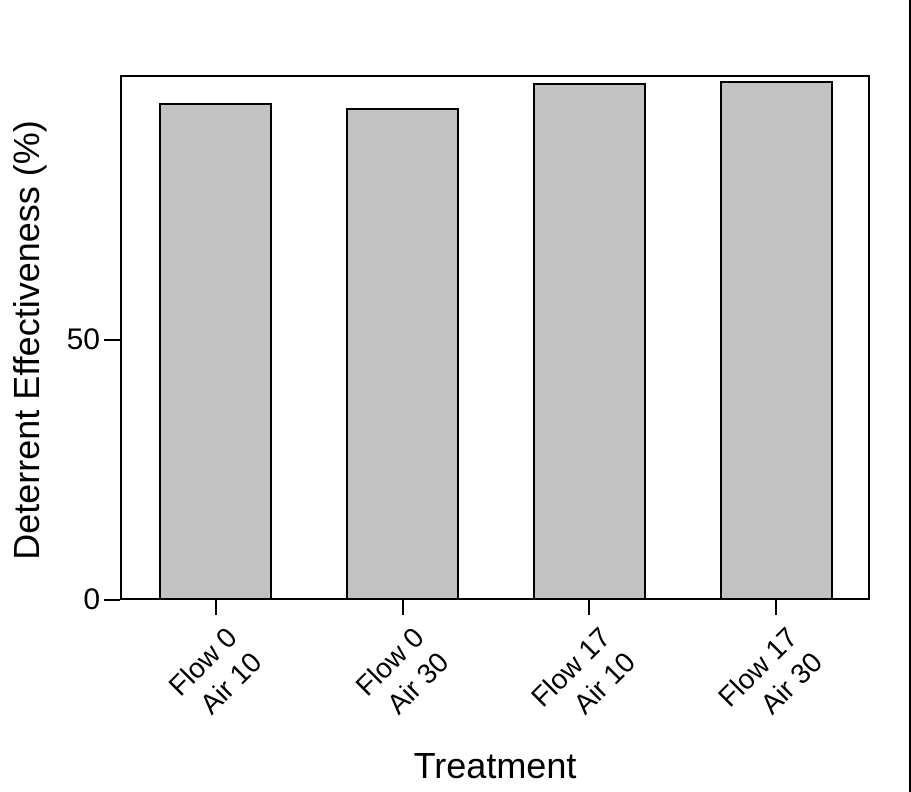 This screenshot has width=911, height=792. I want to click on y-tick-label: 0, so click(91, 599).